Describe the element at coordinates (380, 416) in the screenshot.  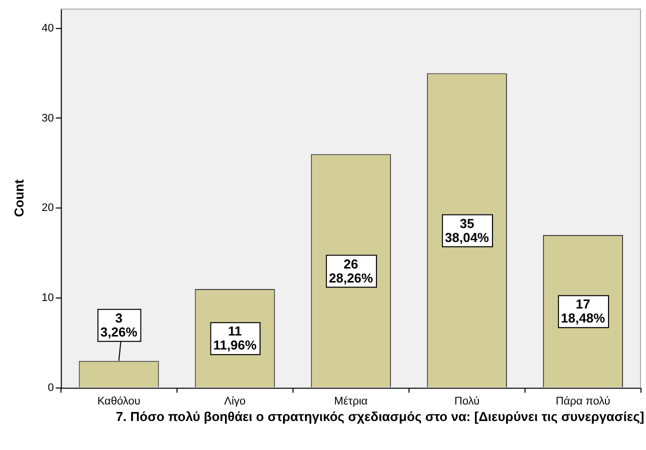
I see `x-axis-title: 7. Πόσο πολύ βοηθάει ο στρατηγικός σχεδιασμός στο να: [Διευρύνει τις συνεργασίες]` at that location.